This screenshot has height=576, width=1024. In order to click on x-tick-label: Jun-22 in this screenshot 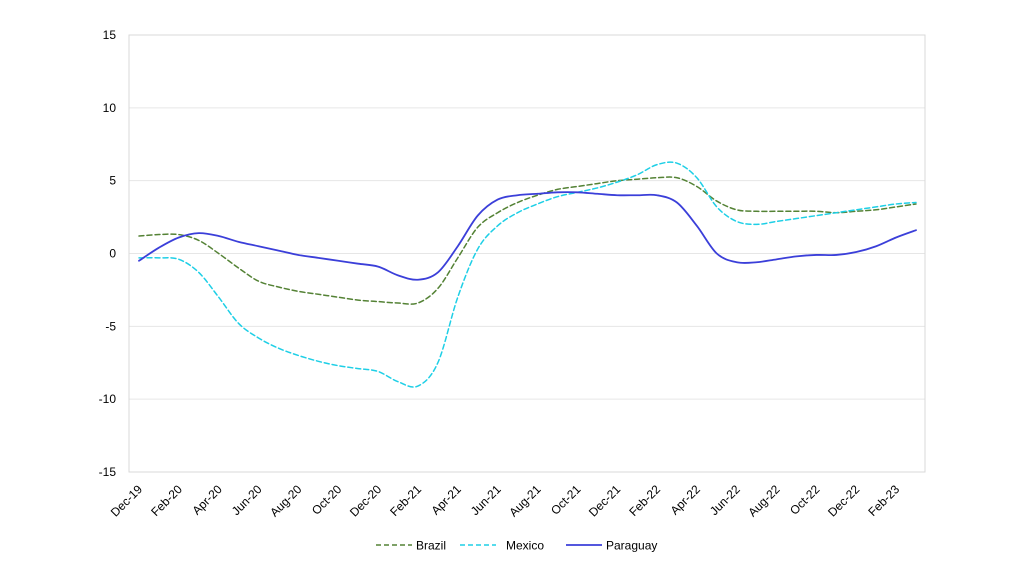, I will do `click(725, 500)`.